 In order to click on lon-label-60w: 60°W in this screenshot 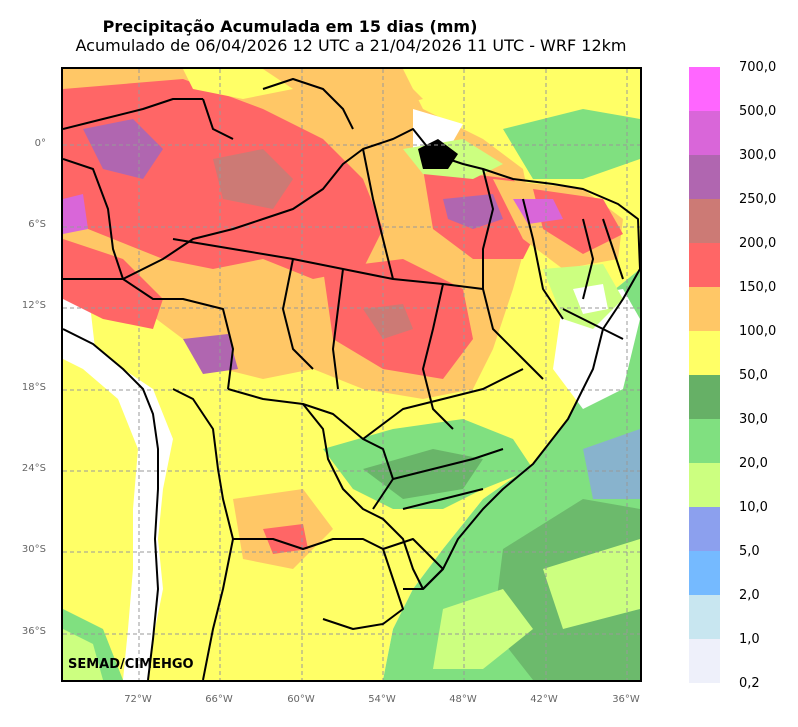, I will do `click(301, 699)`.